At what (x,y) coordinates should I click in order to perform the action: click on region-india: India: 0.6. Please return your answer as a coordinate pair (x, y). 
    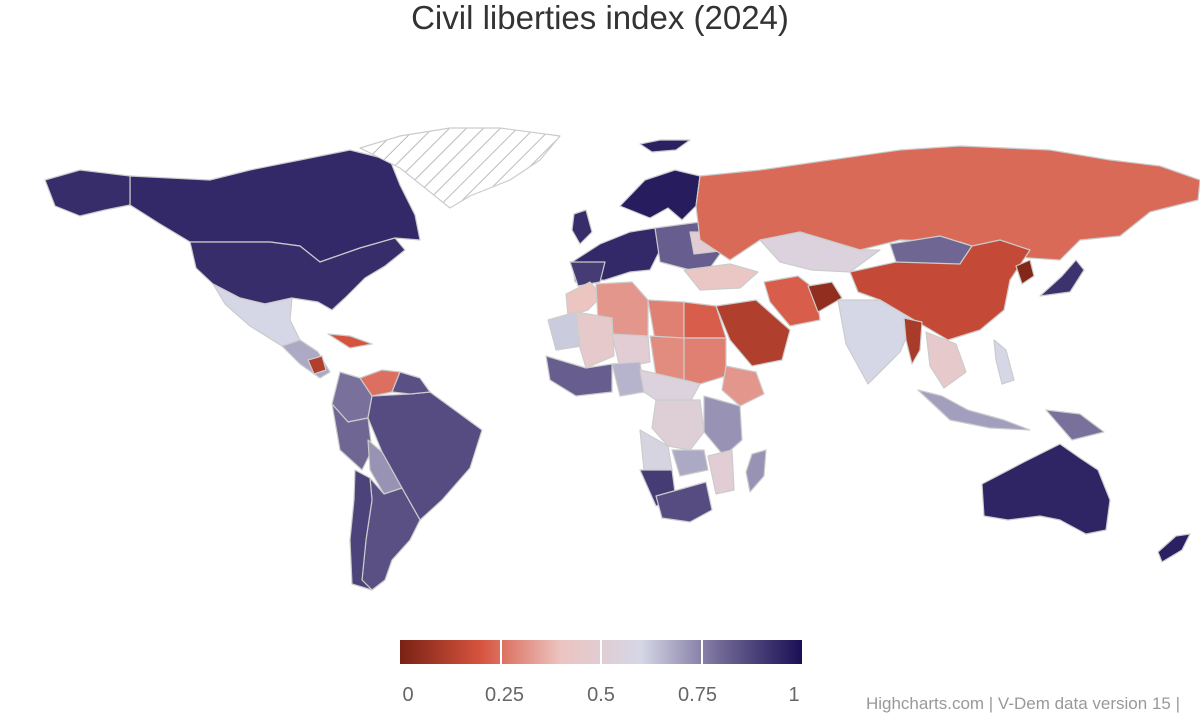
    Looking at the image, I should click on (876, 342).